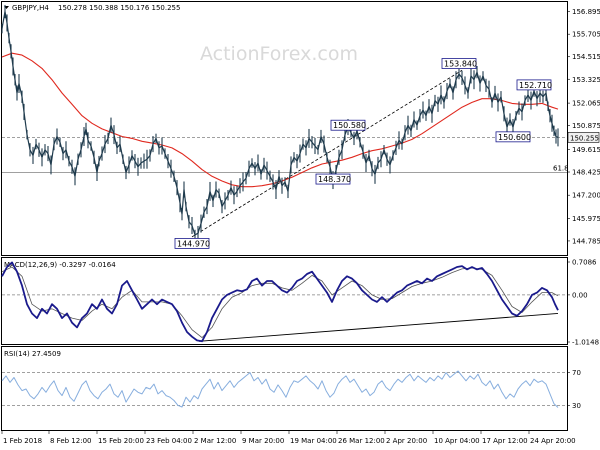 The height and width of the screenshot is (450, 600). Describe the element at coordinates (583, 303) in the screenshot. I see `macd-y-axis: 0.7086 0.00 -1.0148` at that location.